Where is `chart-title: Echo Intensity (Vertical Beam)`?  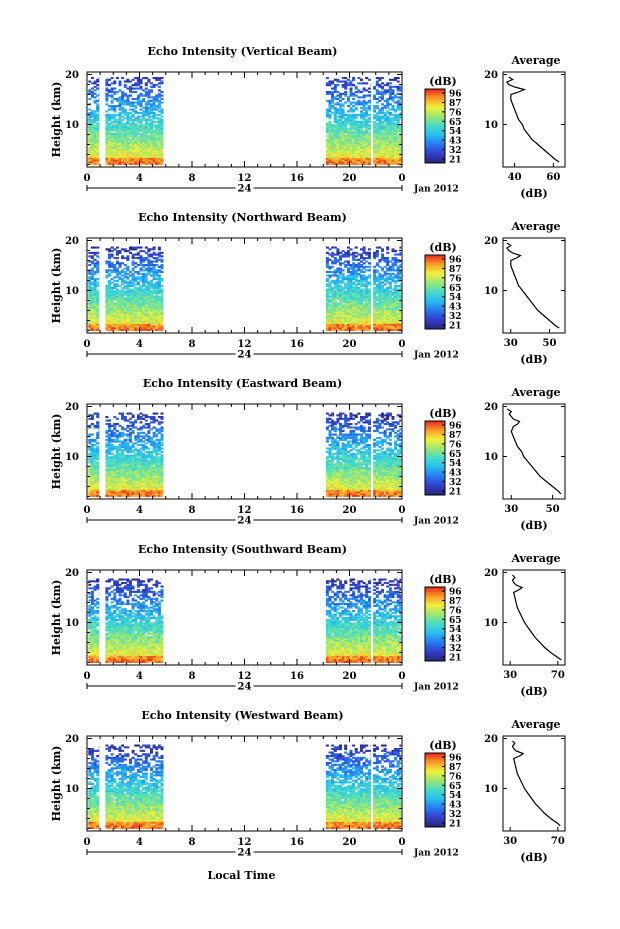
chart-title: Echo Intensity (Vertical Beam) is located at coordinates (242, 51).